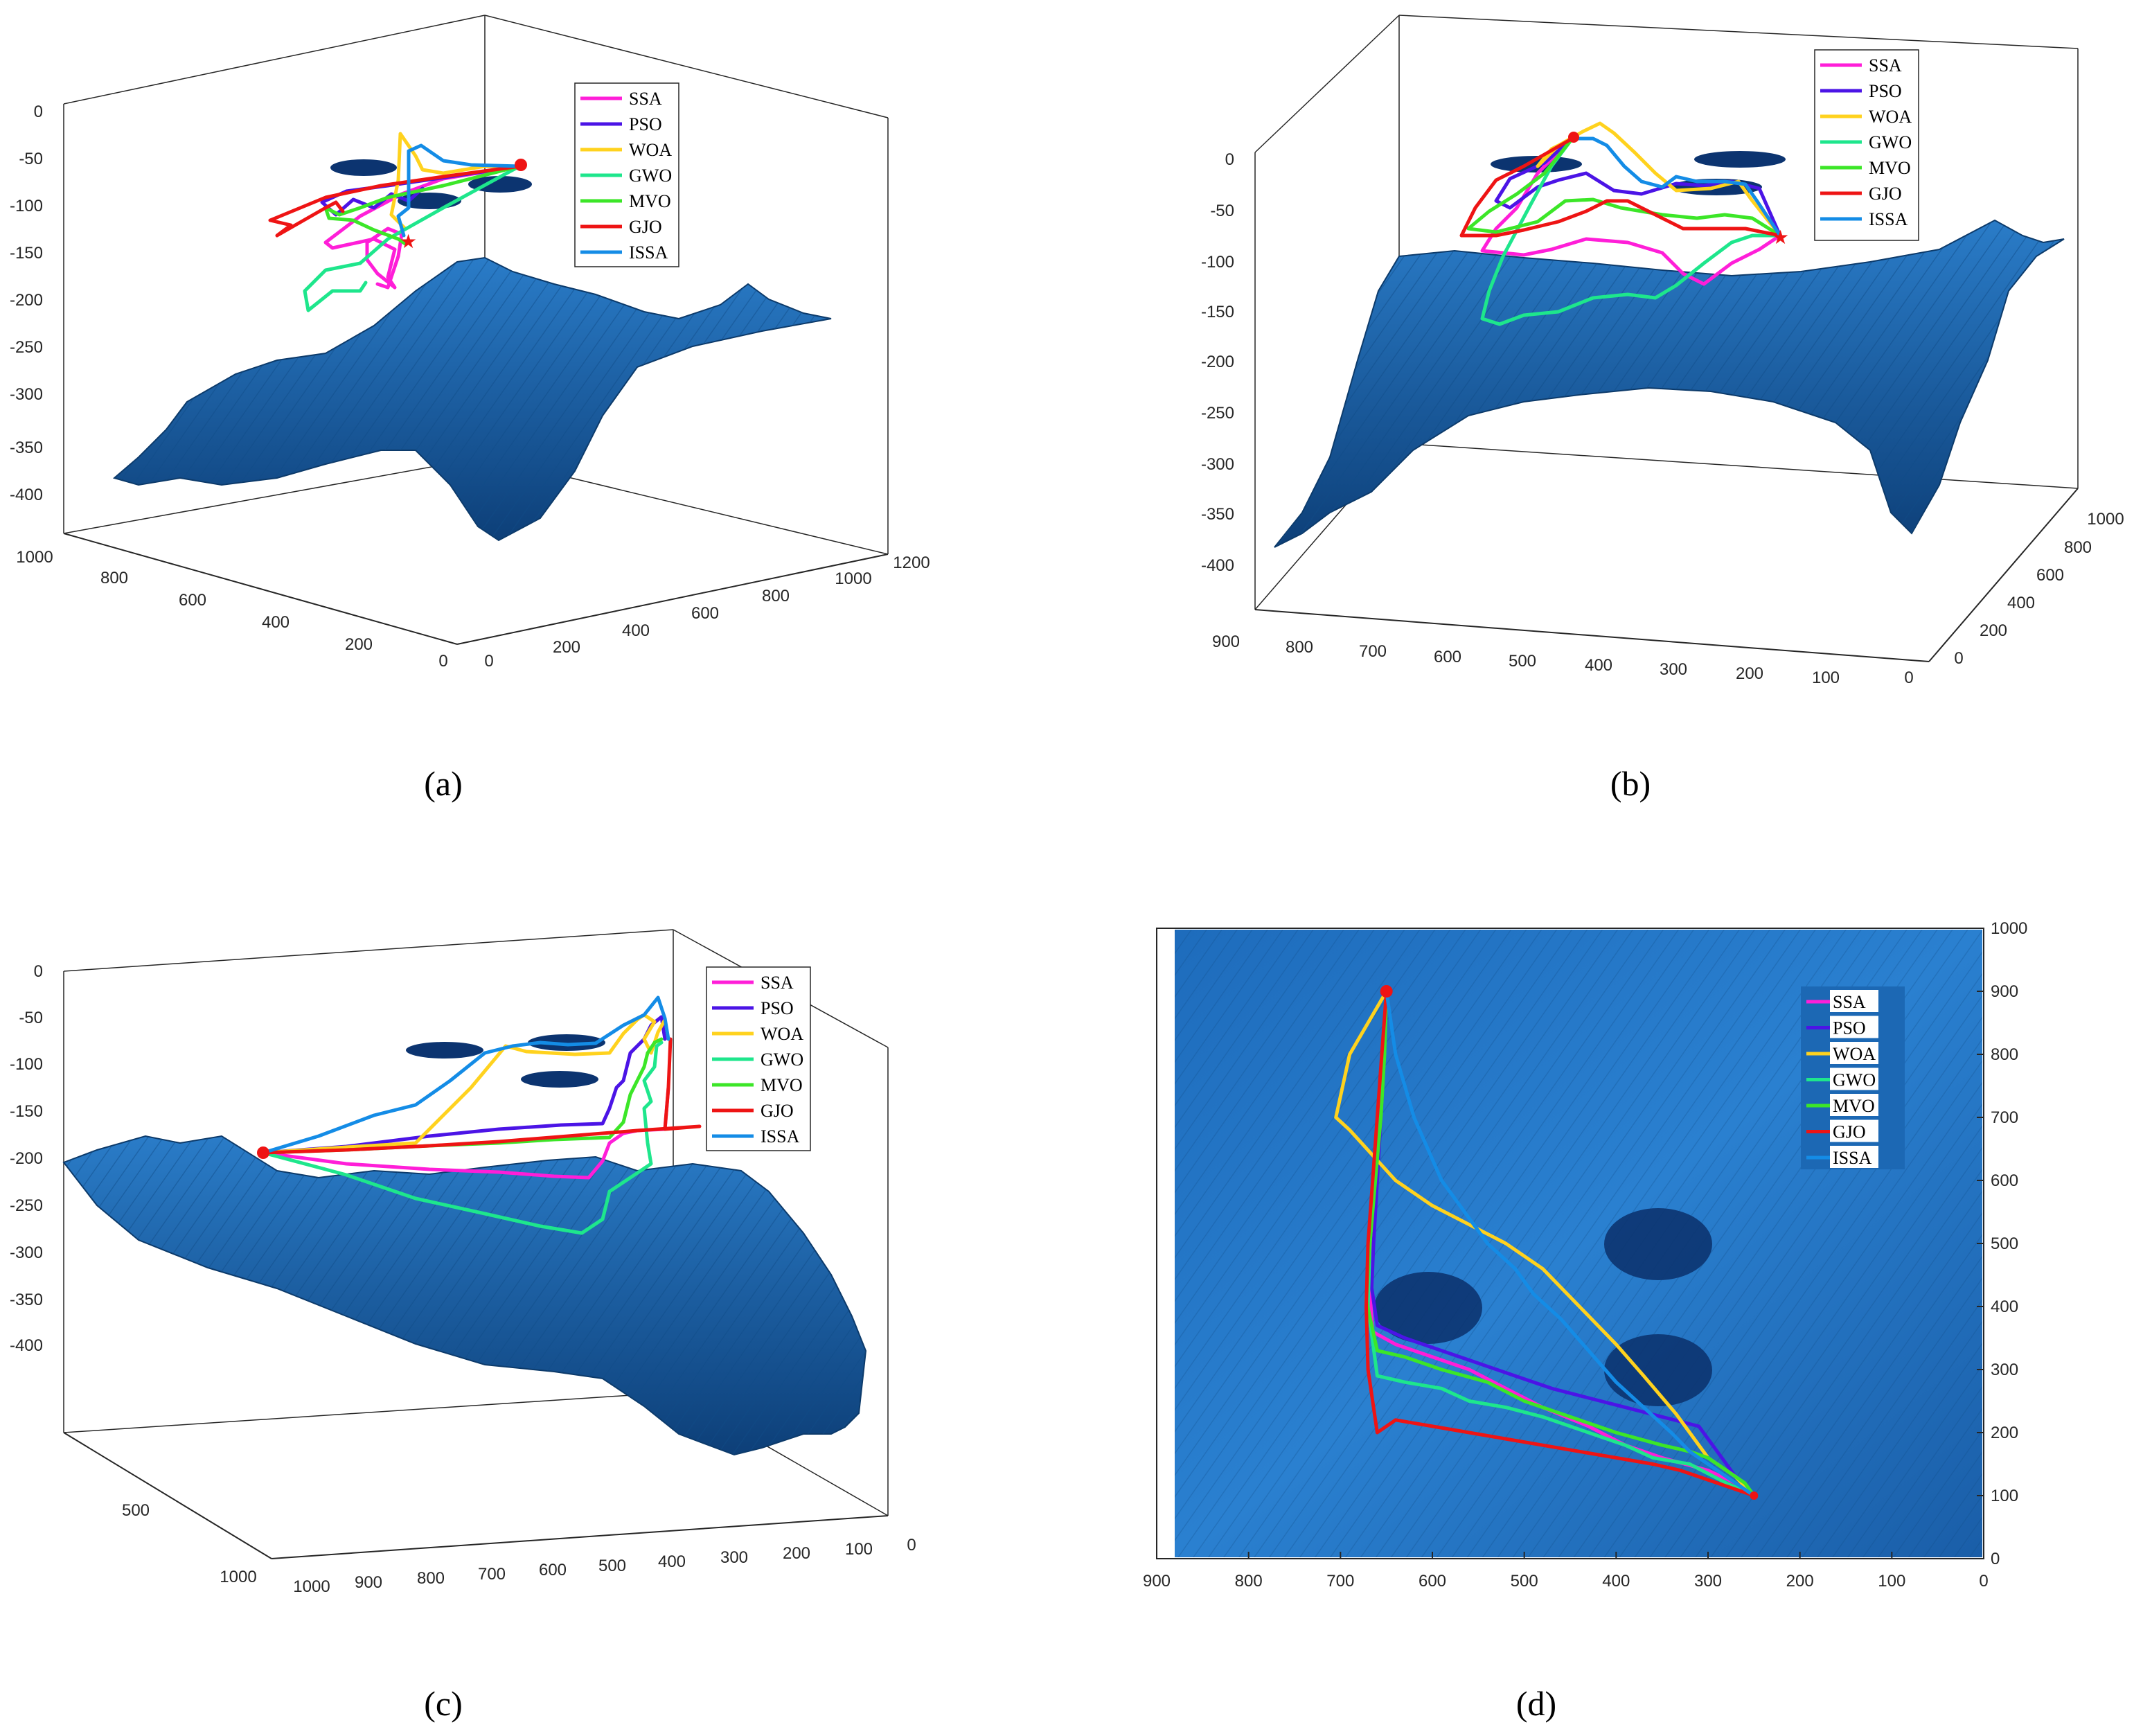  I want to click on panel-a-paths: ★, so click(397, 222).